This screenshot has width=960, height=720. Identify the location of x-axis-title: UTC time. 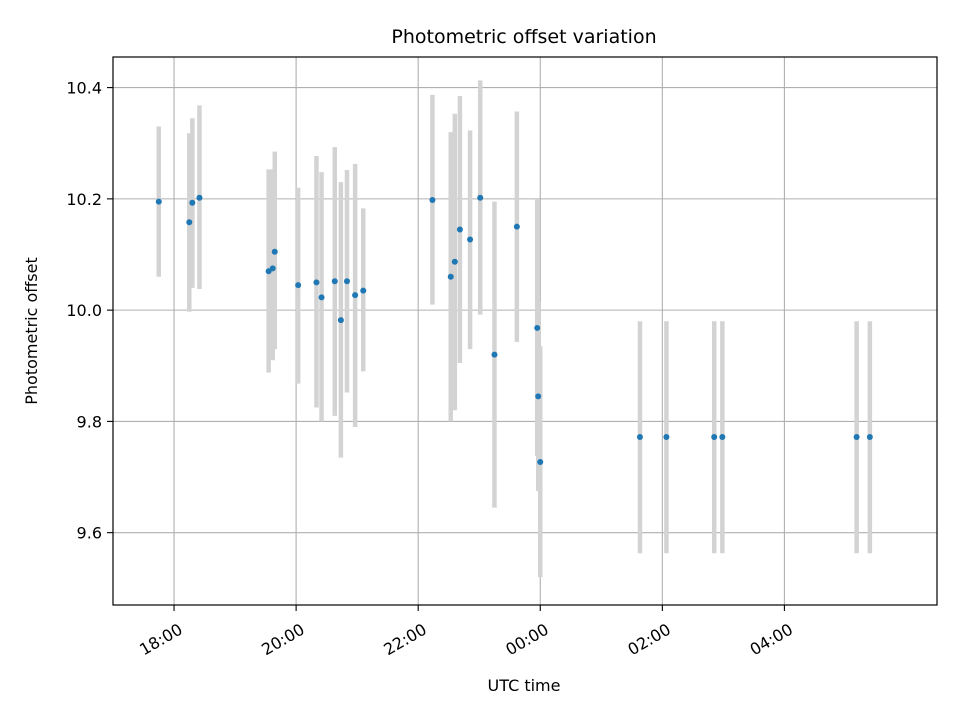
(524, 685).